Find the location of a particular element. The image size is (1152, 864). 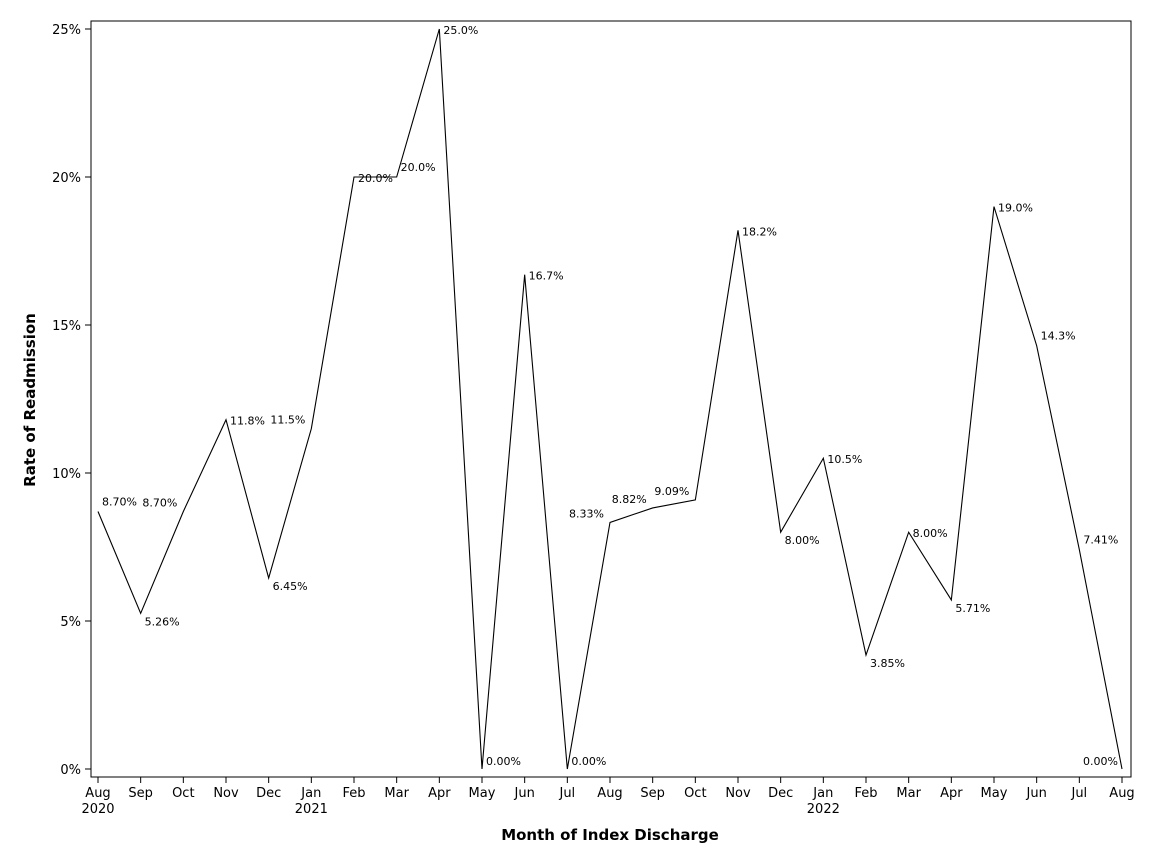

y-tick-label: 0% is located at coordinates (70, 770).